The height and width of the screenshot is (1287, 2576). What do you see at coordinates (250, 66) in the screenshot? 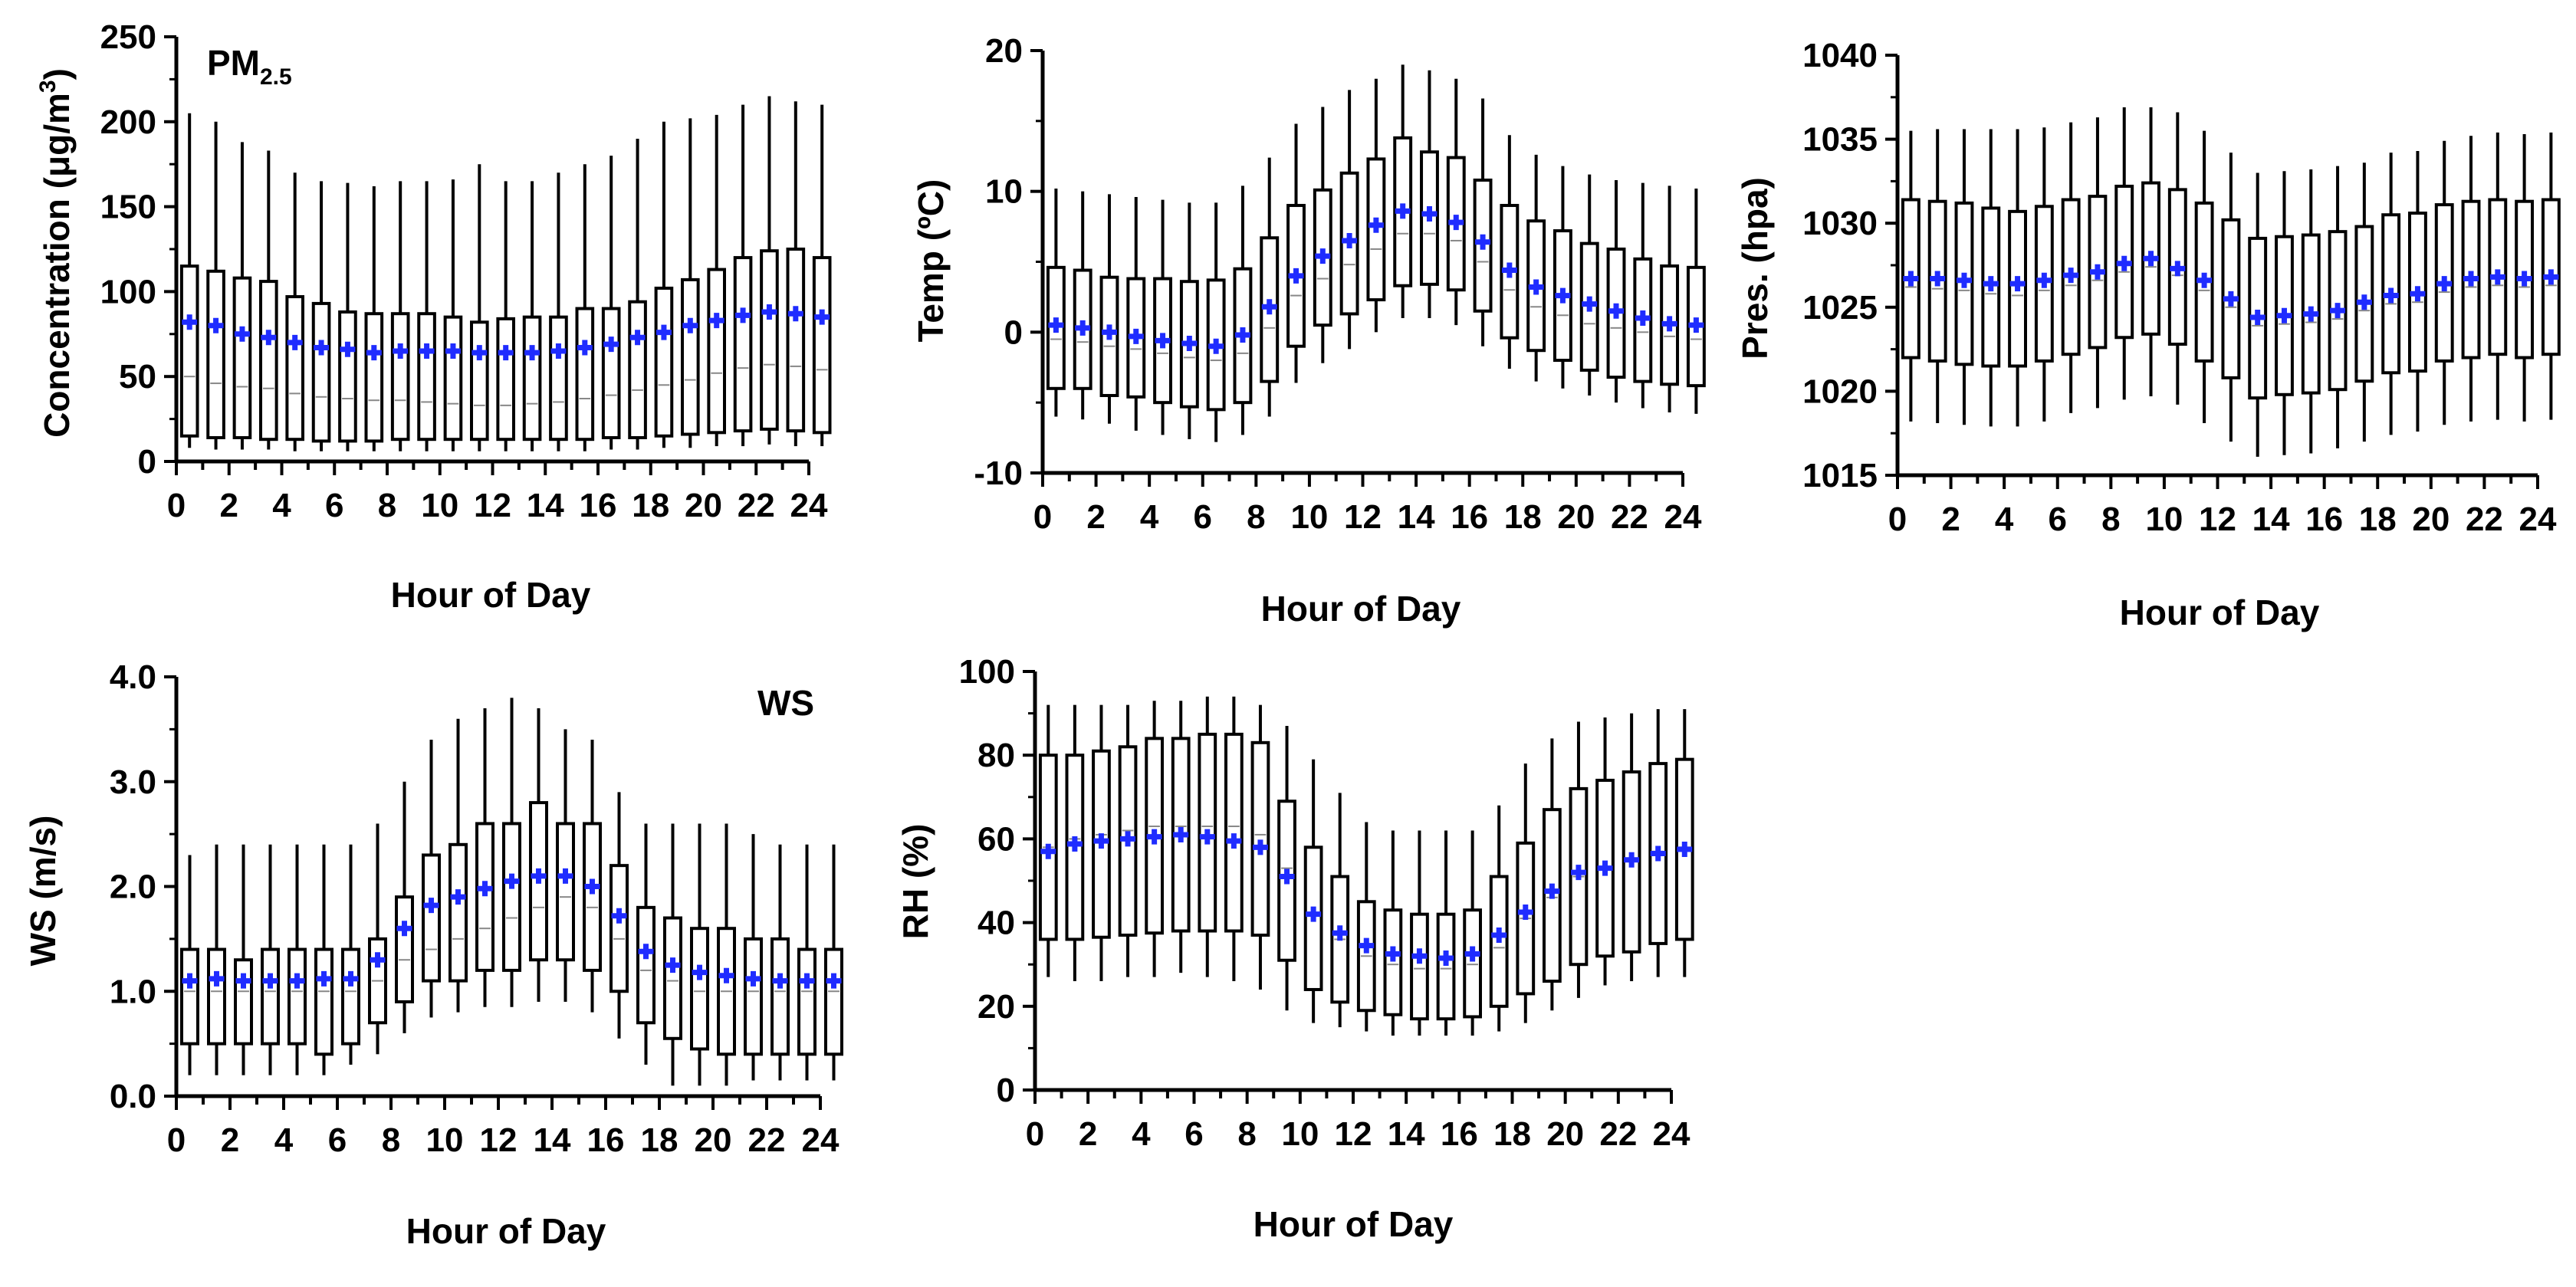
I see `pm25-panel-label: PM2.5` at bounding box center [250, 66].